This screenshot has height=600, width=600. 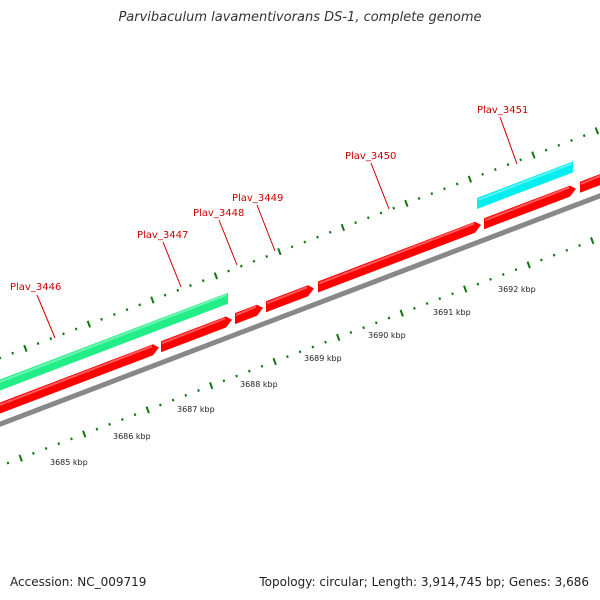 I want to click on scale-label-3690: 3690 kbp, so click(x=387, y=335).